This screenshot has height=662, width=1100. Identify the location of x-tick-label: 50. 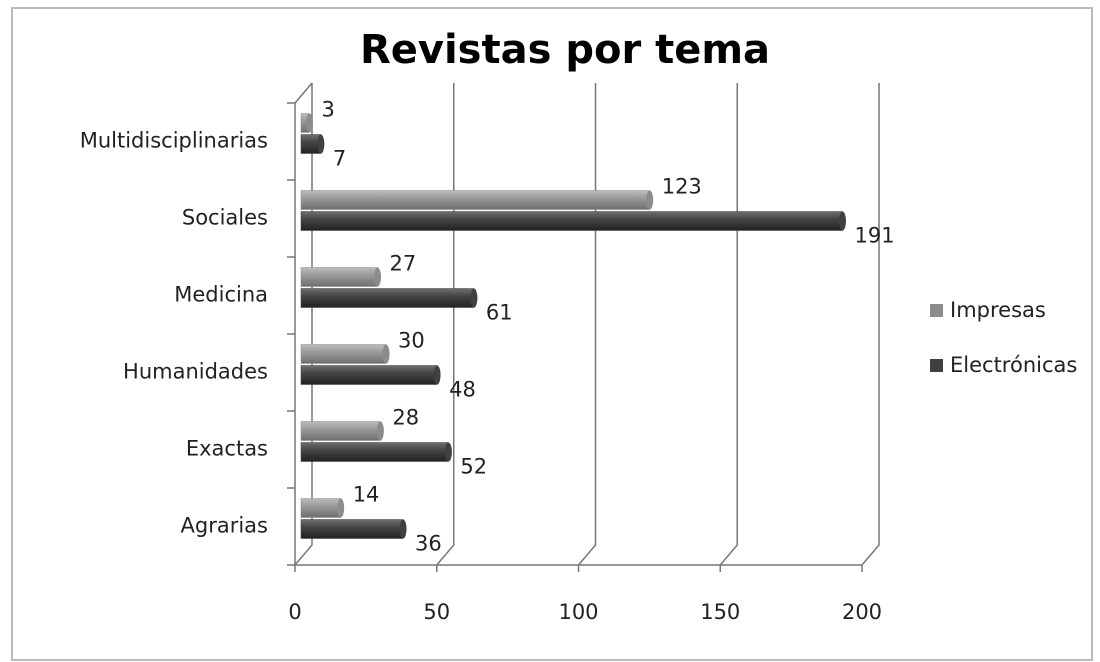
(436, 612).